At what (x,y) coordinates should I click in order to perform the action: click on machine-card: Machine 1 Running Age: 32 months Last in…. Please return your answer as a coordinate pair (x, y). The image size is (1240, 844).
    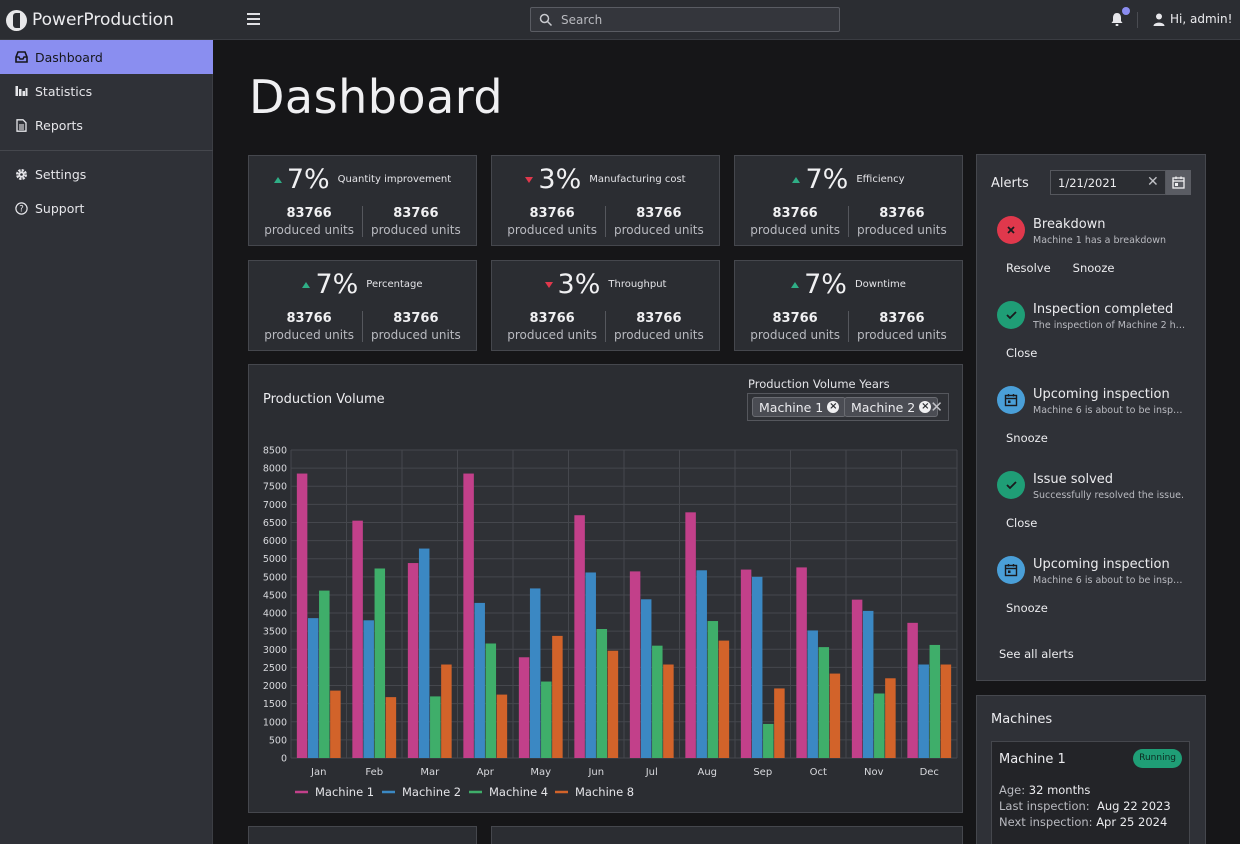
    Looking at the image, I should click on (1090, 792).